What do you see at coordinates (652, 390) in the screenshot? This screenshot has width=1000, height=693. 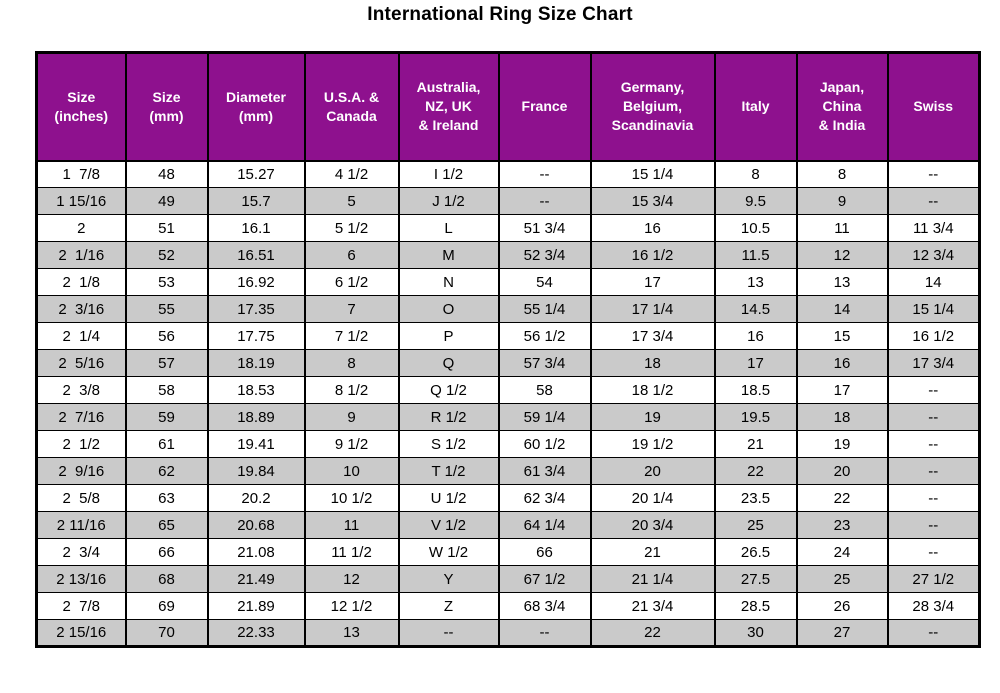 I see `table-cell: 18 1/2` at bounding box center [652, 390].